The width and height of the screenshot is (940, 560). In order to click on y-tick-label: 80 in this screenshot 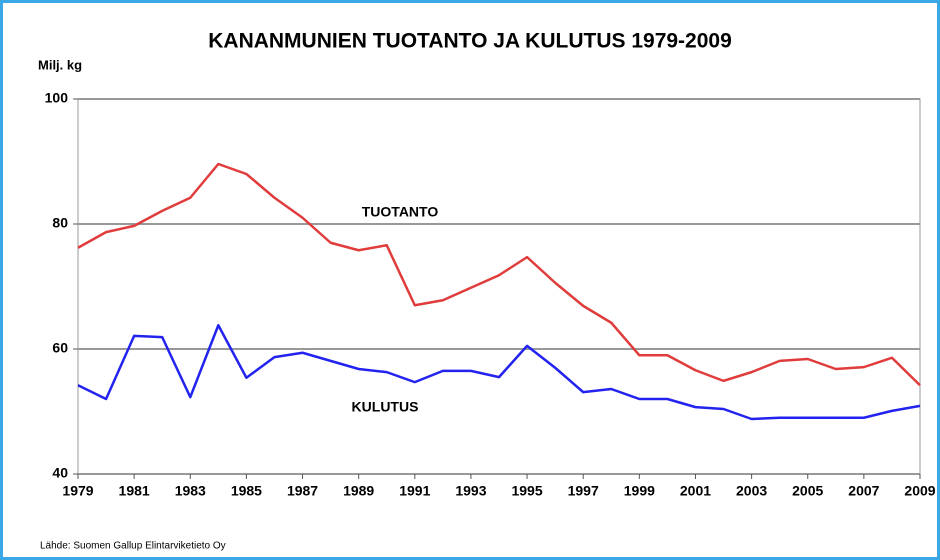, I will do `click(60, 223)`.